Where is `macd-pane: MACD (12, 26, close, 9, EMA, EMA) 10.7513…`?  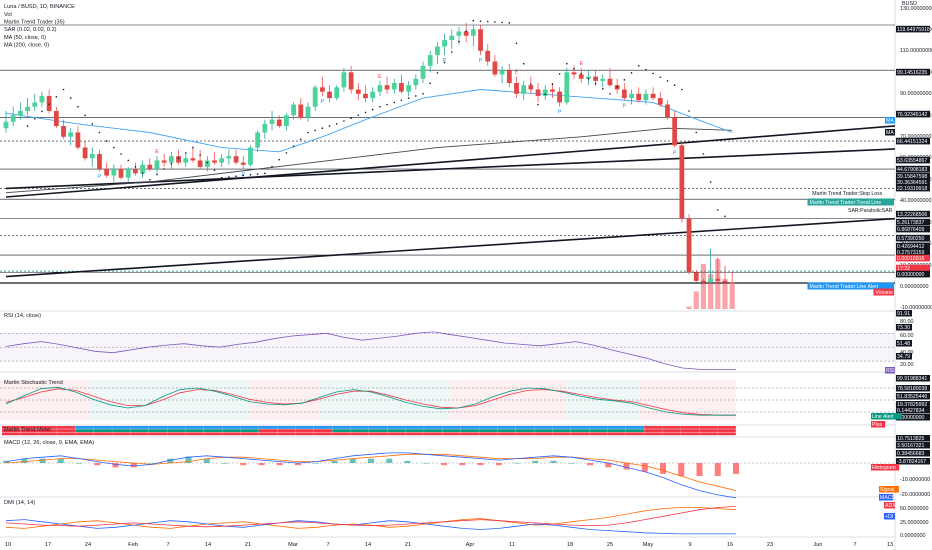
macd-pane: MACD (12, 26, close, 9, EMA, EMA) 10.7513… is located at coordinates (465, 468).